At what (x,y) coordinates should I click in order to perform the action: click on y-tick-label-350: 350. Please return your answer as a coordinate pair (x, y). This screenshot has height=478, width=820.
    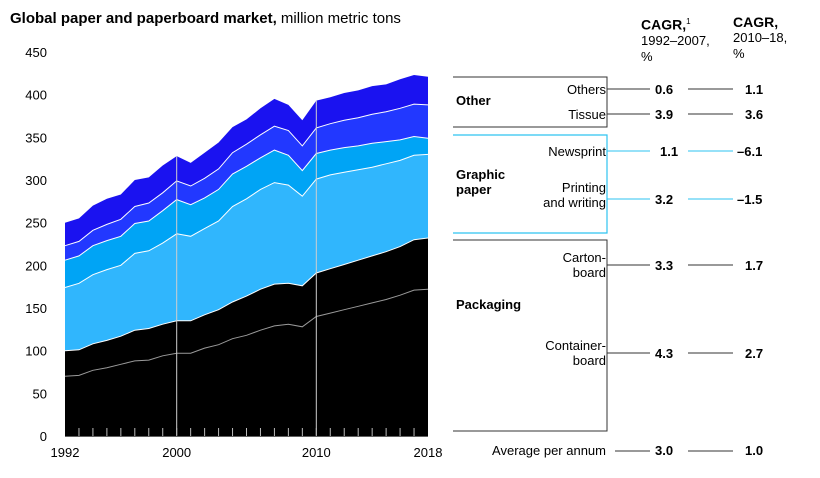
    Looking at the image, I should click on (36, 137).